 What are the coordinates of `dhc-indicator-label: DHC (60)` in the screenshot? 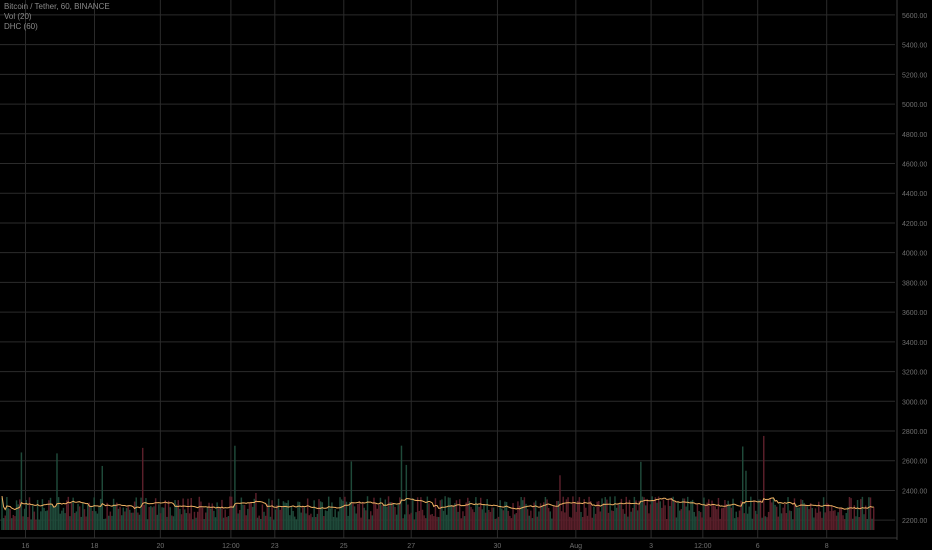 It's located at (21, 26).